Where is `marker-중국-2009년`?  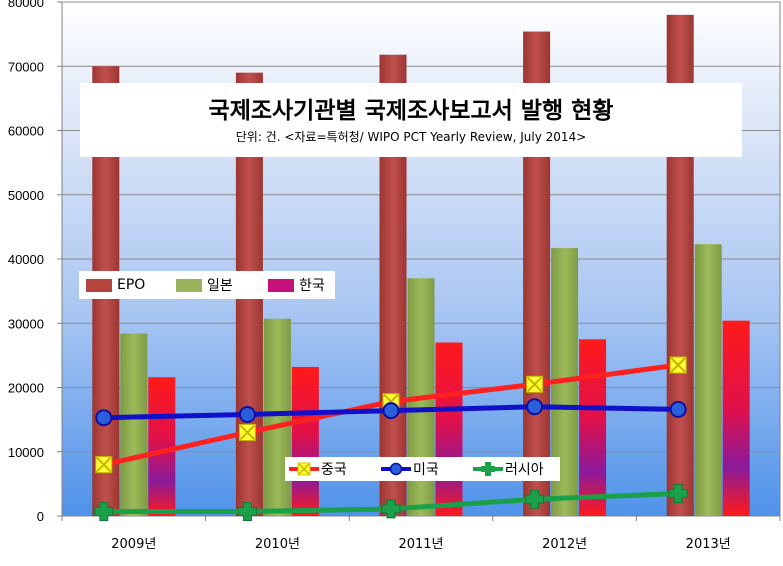
marker-중국-2009년 is located at coordinates (104, 465).